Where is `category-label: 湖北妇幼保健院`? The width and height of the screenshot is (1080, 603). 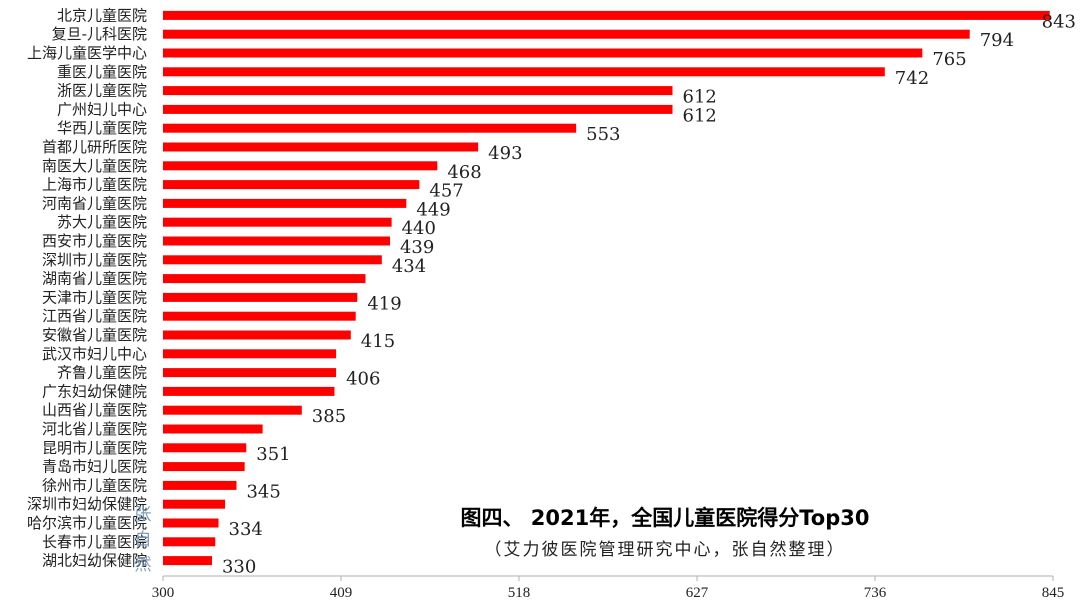
category-label: 湖北妇幼保健院 is located at coordinates (94, 561).